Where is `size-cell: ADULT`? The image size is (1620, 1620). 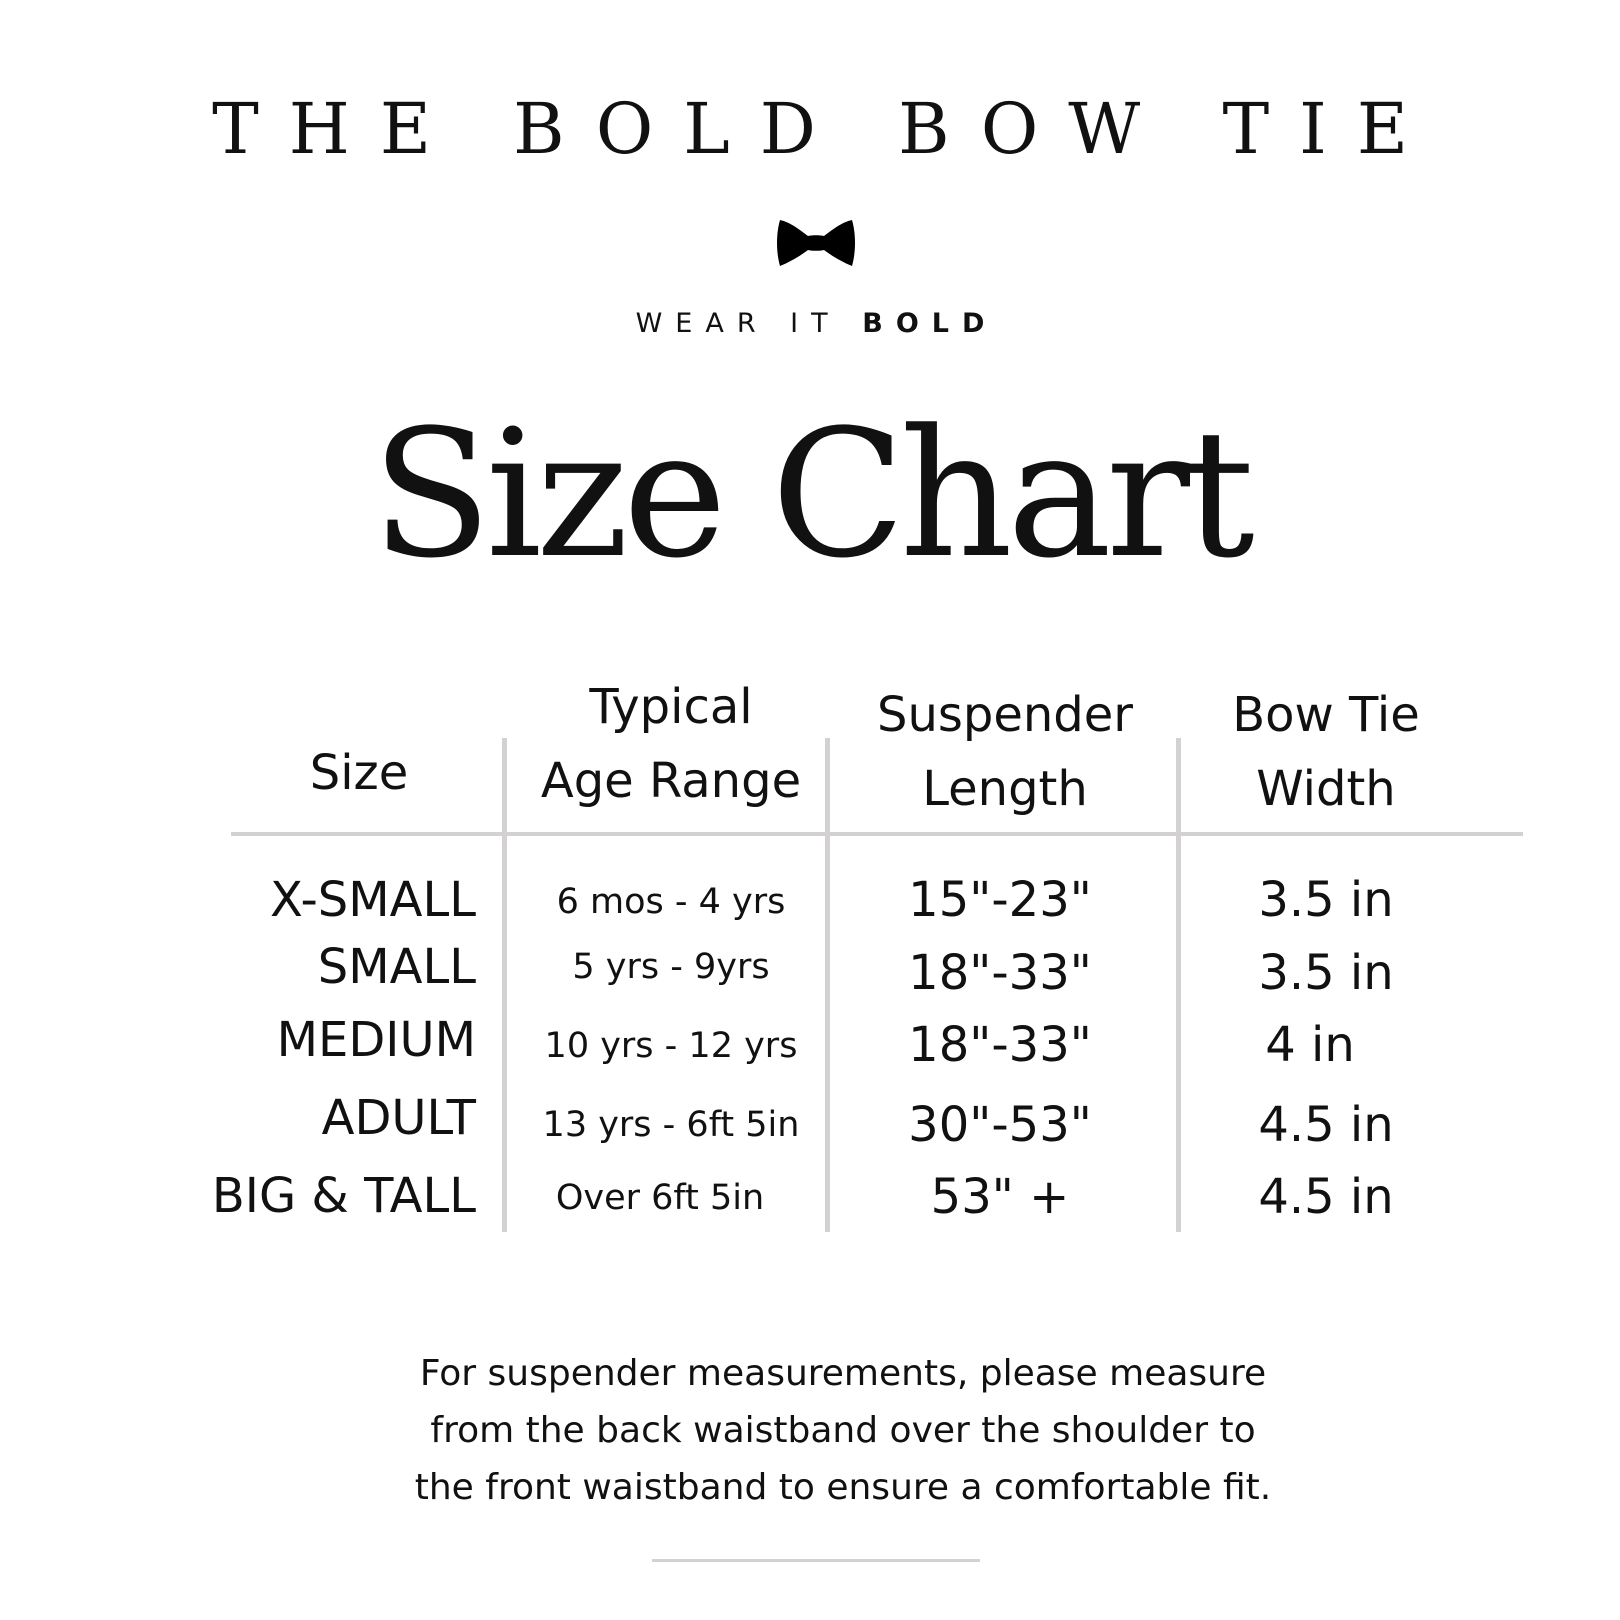
size-cell: ADULT is located at coordinates (398, 1118).